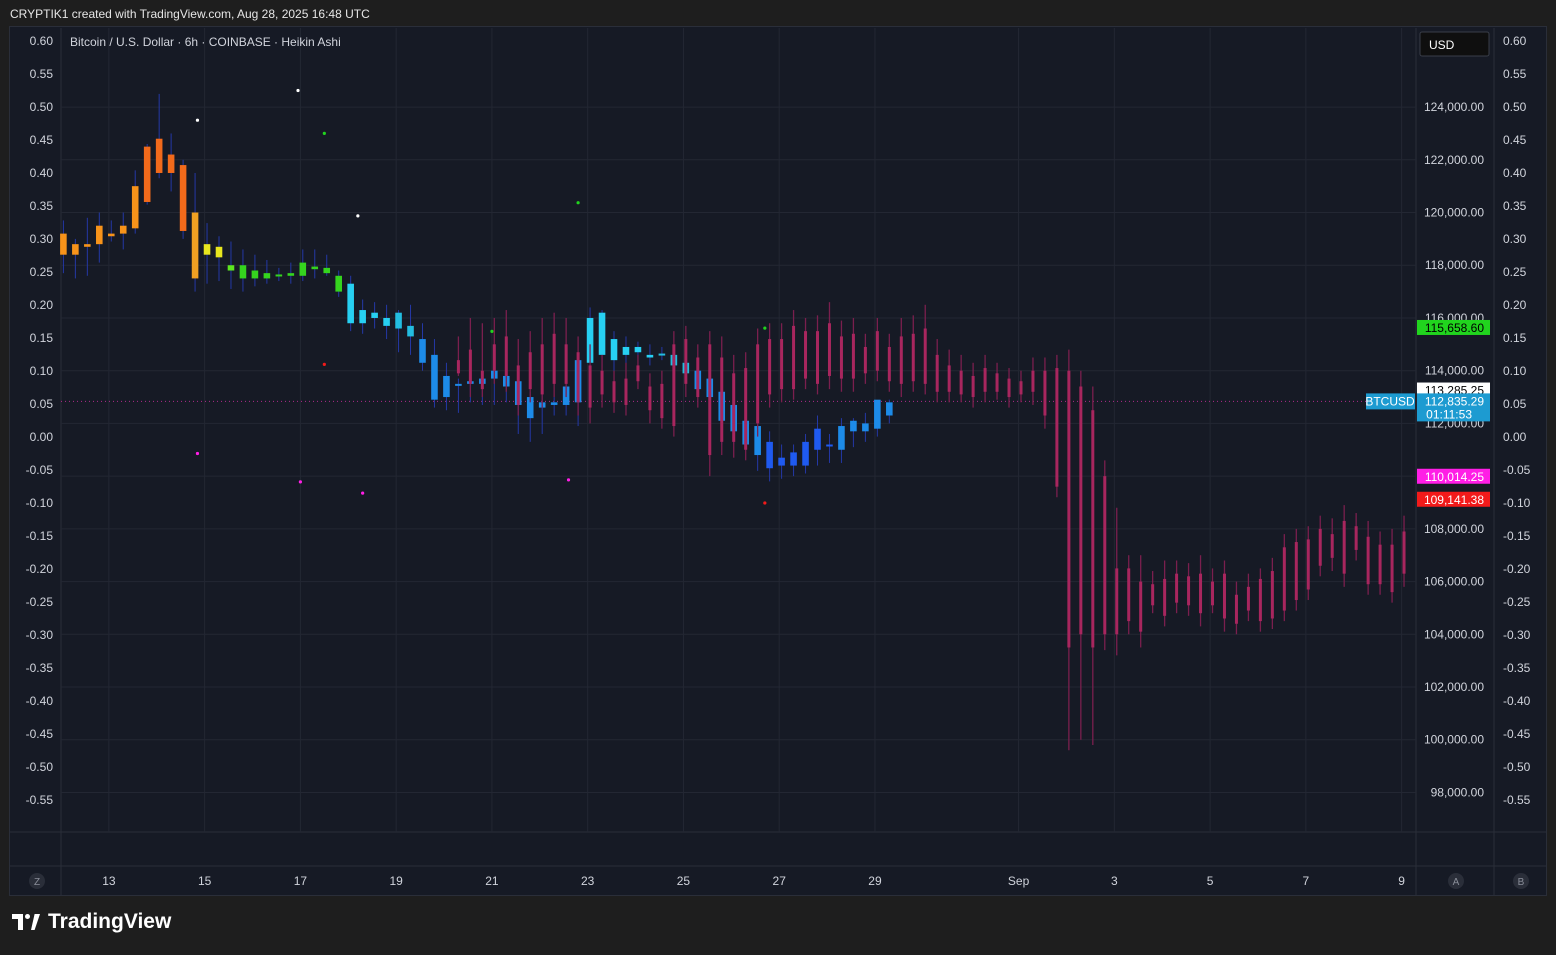  I want to click on x-tick-label: 9, so click(1401, 881).